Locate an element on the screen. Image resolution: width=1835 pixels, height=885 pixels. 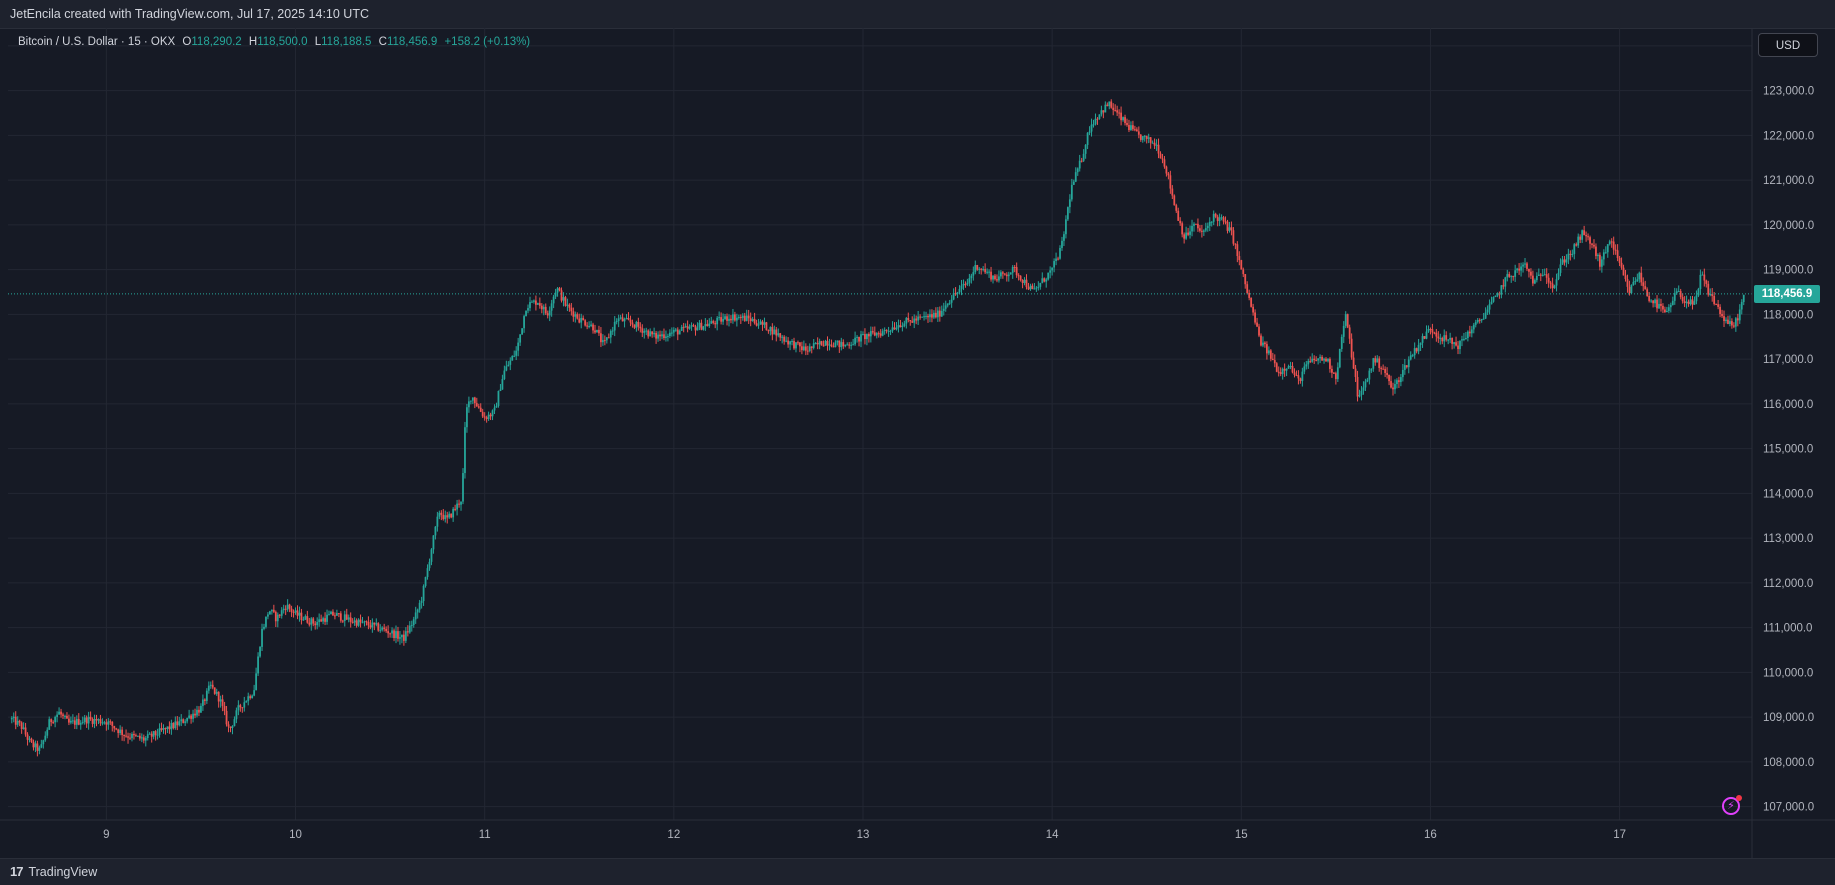
y-tick-label: 117,000.0 is located at coordinates (1788, 360).